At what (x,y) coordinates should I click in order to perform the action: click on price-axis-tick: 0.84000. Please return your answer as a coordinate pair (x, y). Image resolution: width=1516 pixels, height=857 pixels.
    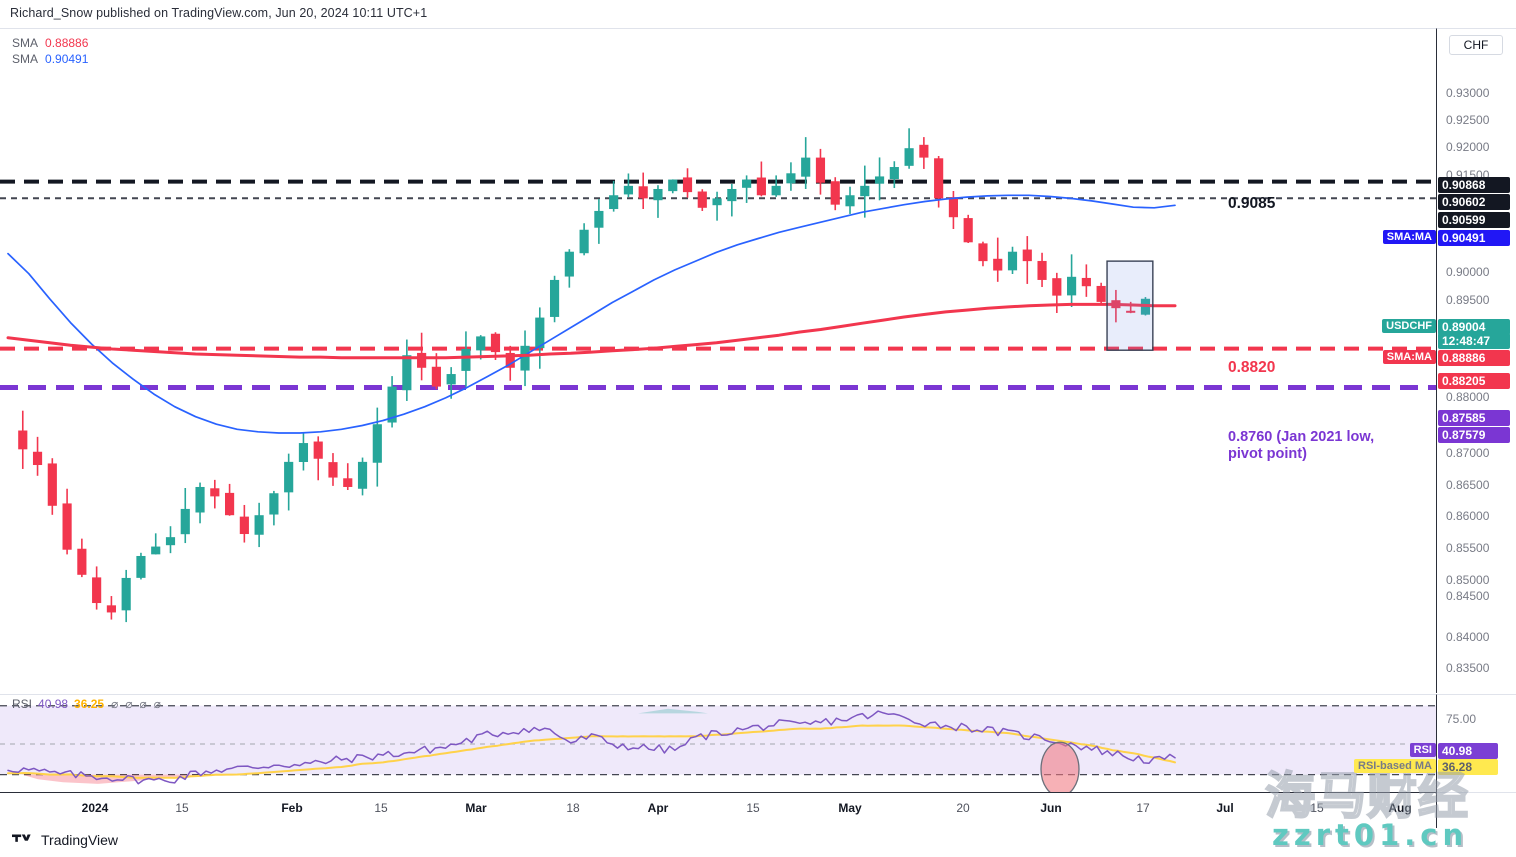
    Looking at the image, I should click on (1468, 637).